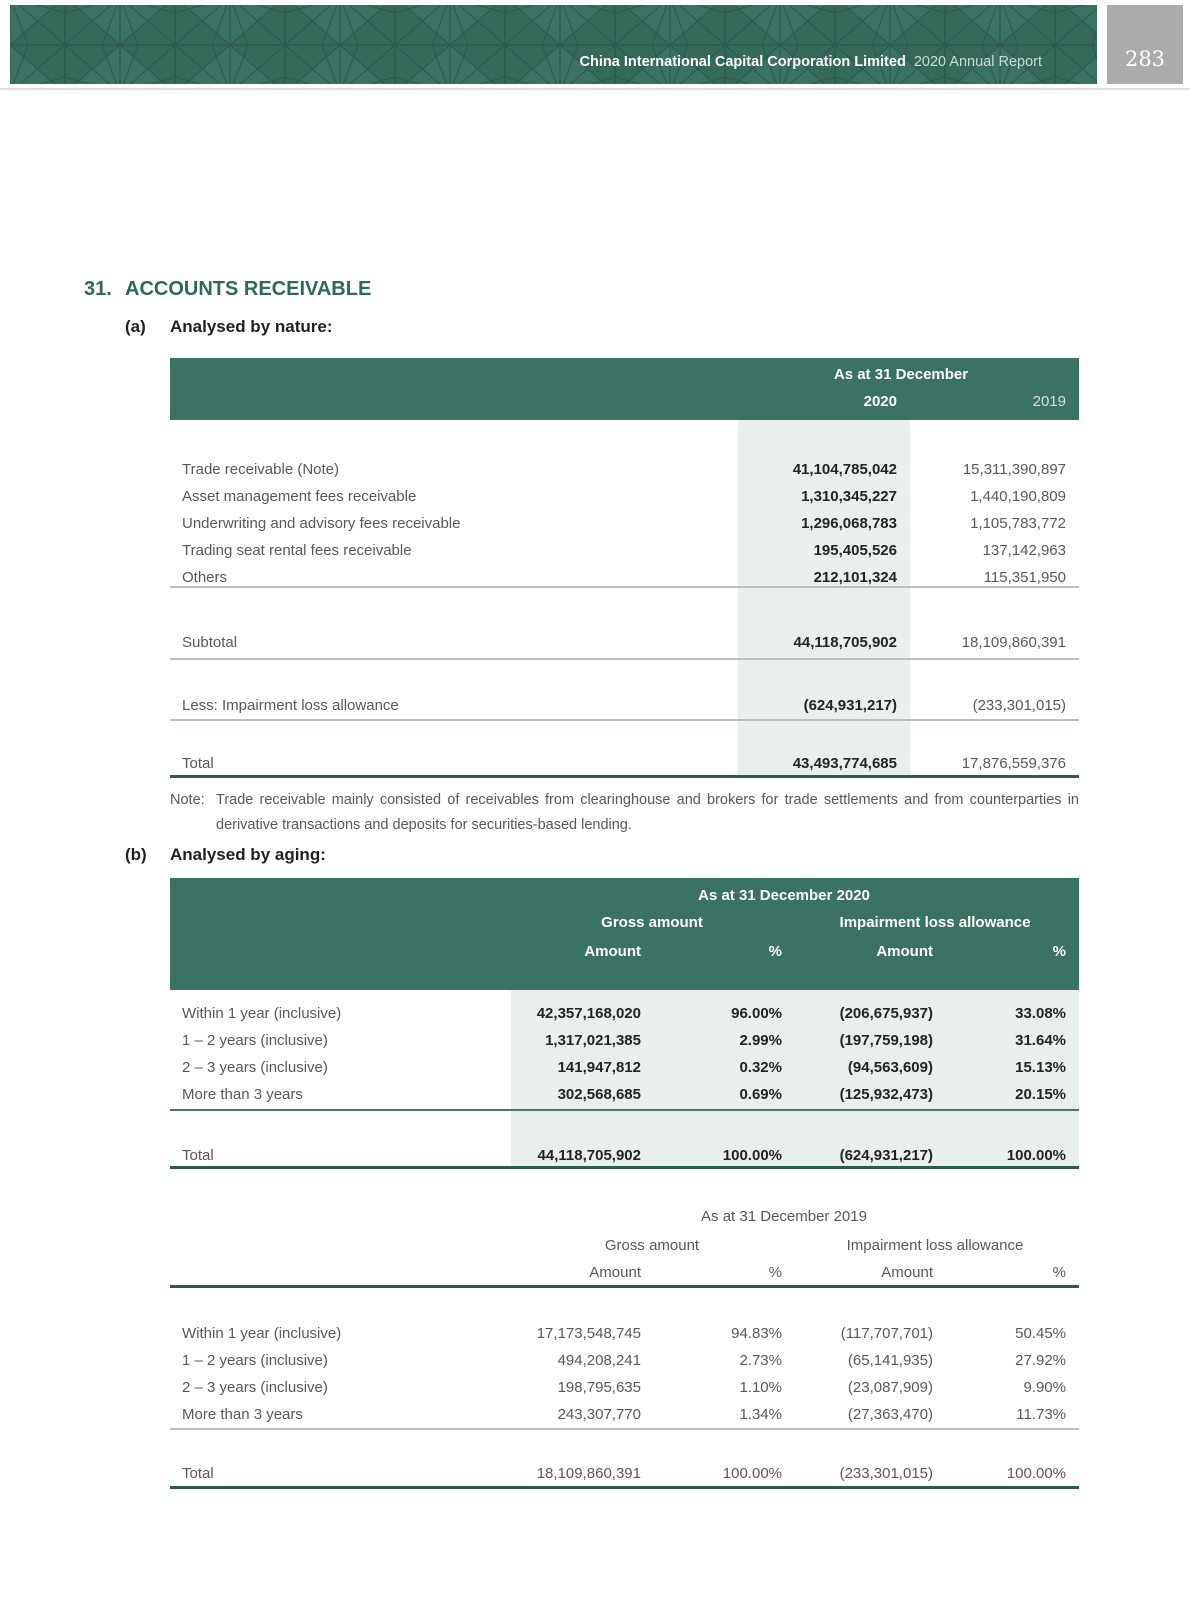  I want to click on header-rule, so click(624, 1286).